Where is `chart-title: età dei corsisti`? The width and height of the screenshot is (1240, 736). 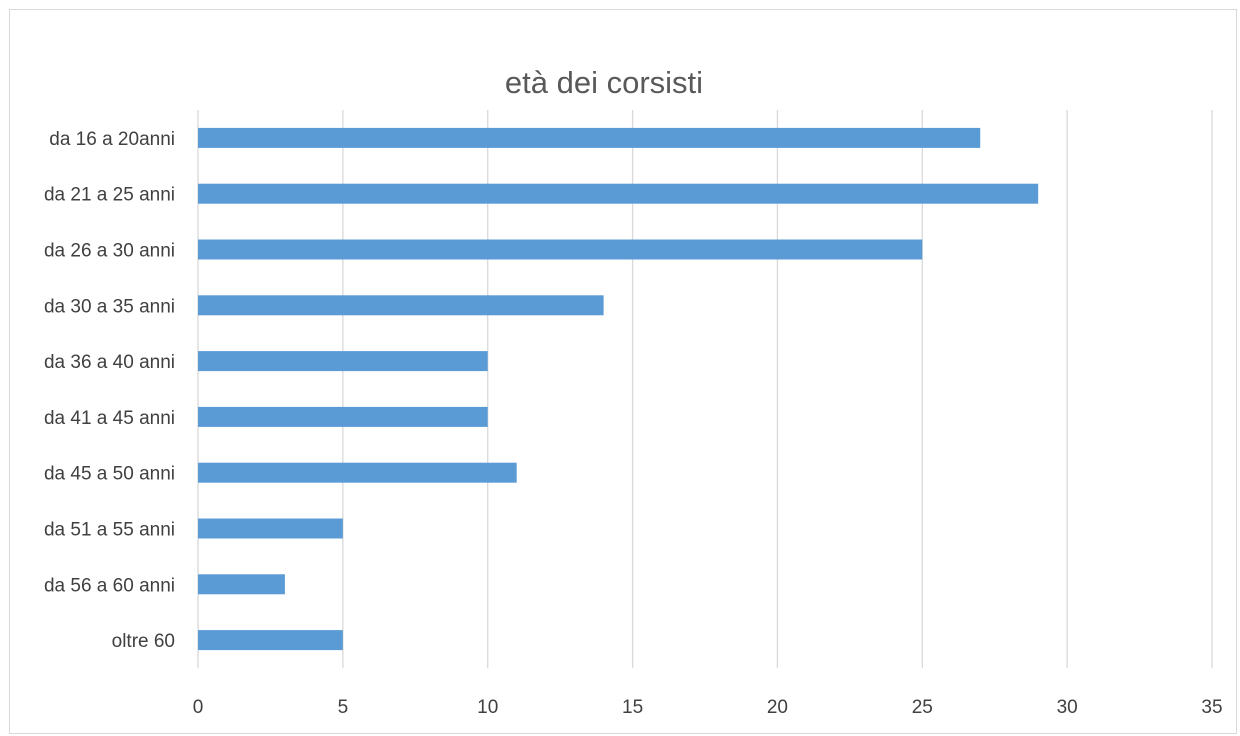
chart-title: età dei corsisti is located at coordinates (604, 82).